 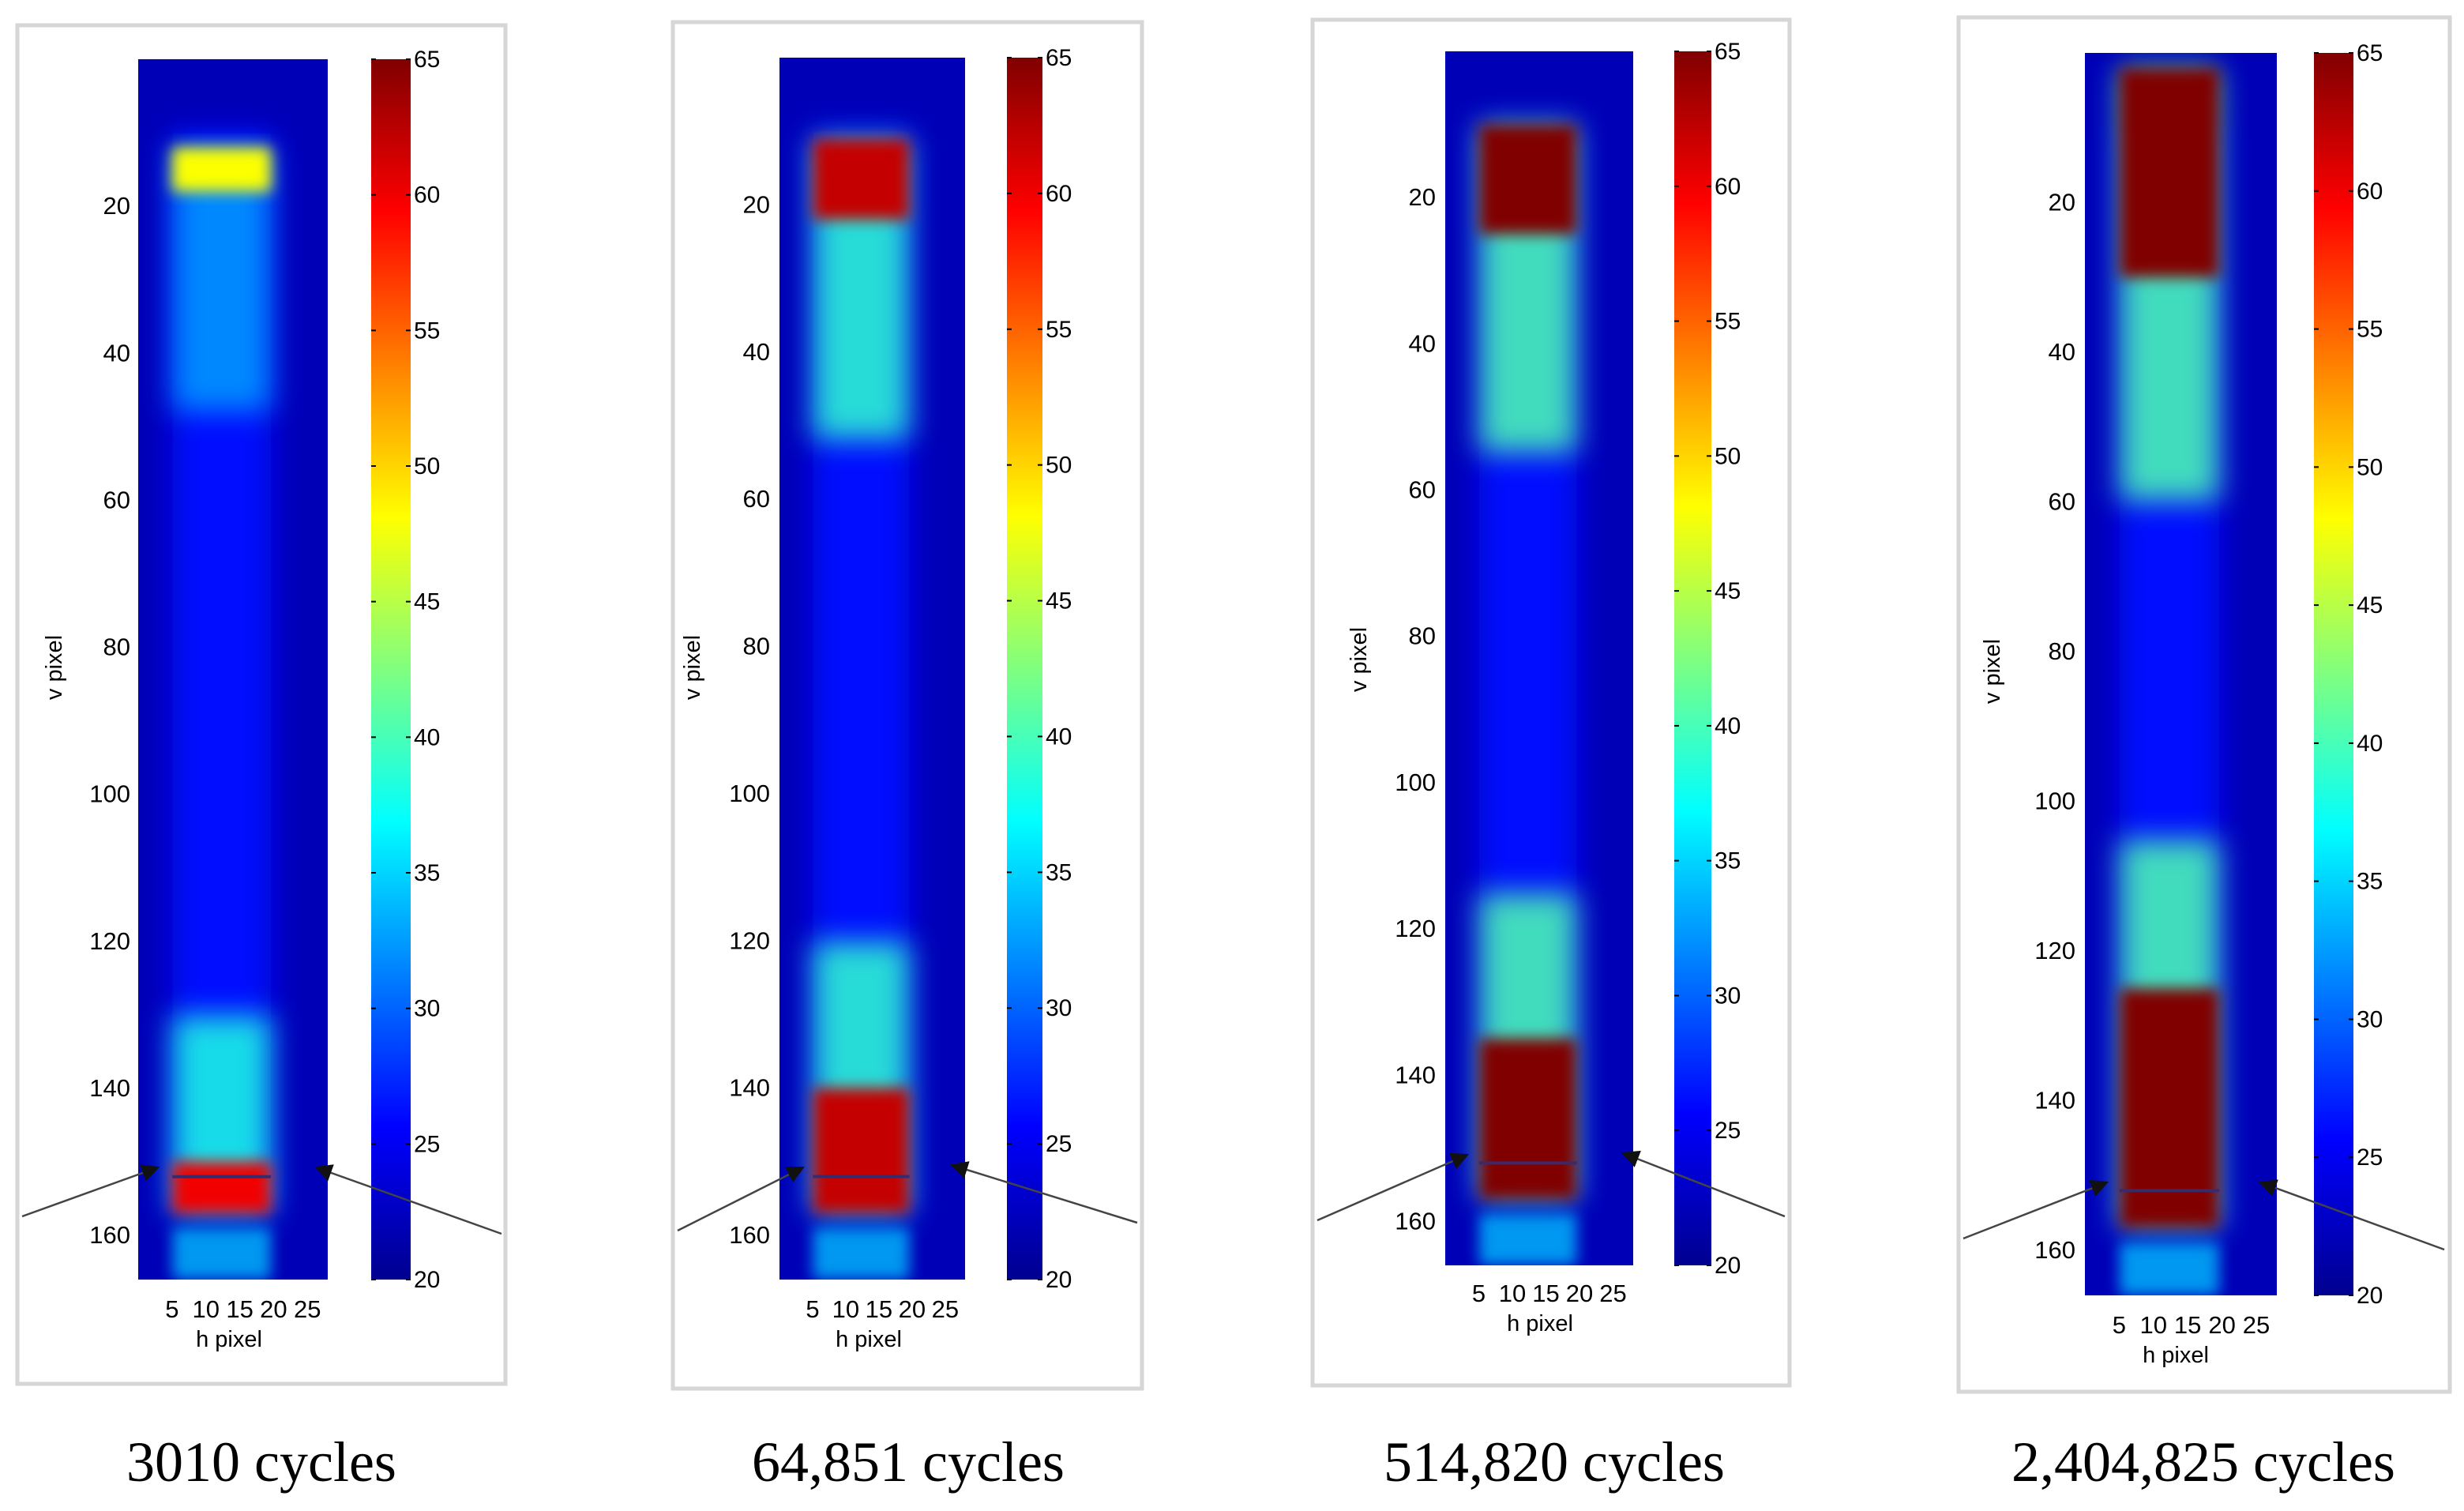 I want to click on panel-3-left-arrow, so click(x=1393, y=1187).